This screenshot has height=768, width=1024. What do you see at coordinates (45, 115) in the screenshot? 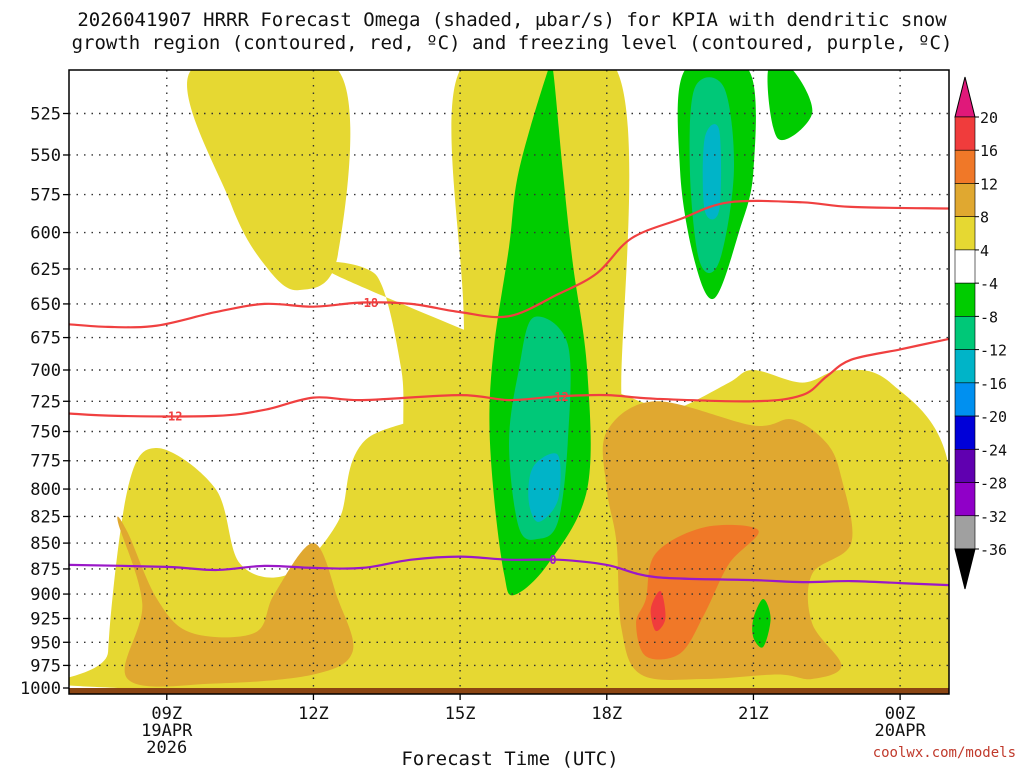
I see `y-tick-label: 525` at bounding box center [45, 115].